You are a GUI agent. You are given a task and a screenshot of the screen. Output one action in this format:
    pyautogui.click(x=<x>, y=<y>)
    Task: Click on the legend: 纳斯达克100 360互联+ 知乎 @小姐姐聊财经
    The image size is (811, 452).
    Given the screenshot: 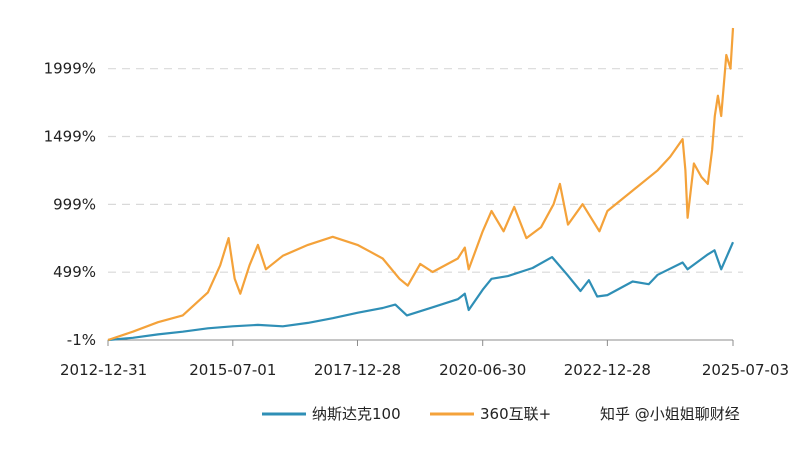 What is the action you would take?
    pyautogui.click(x=501, y=414)
    